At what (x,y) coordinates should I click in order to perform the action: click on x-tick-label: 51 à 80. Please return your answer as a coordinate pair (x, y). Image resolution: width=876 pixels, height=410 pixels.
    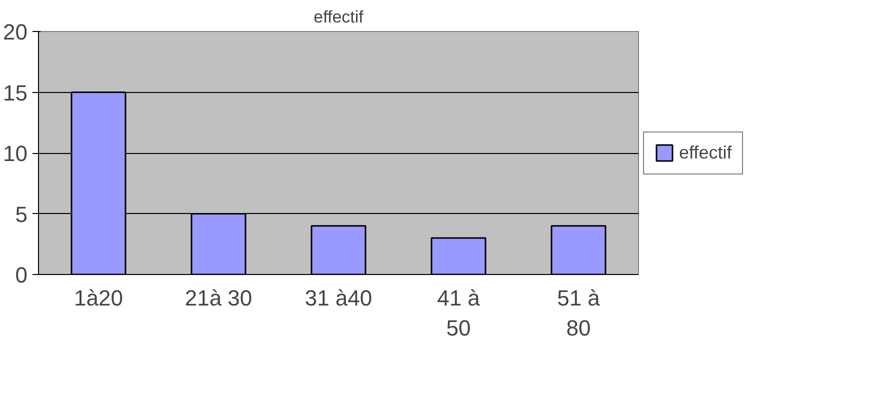
    Looking at the image, I should click on (579, 313).